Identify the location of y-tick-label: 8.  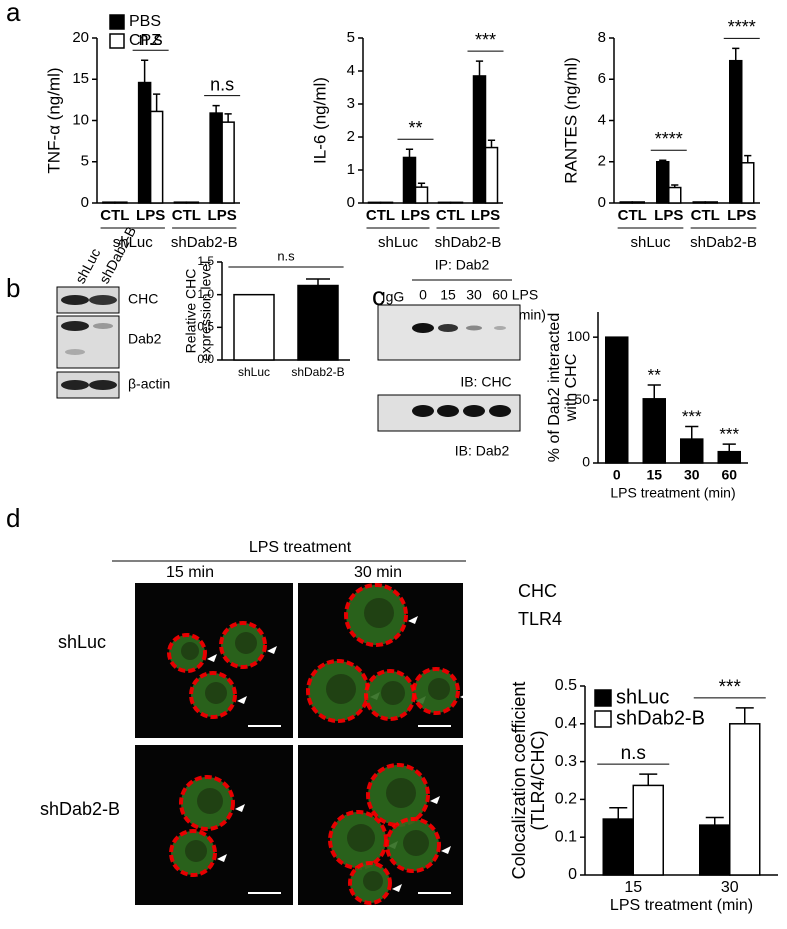
(602, 37).